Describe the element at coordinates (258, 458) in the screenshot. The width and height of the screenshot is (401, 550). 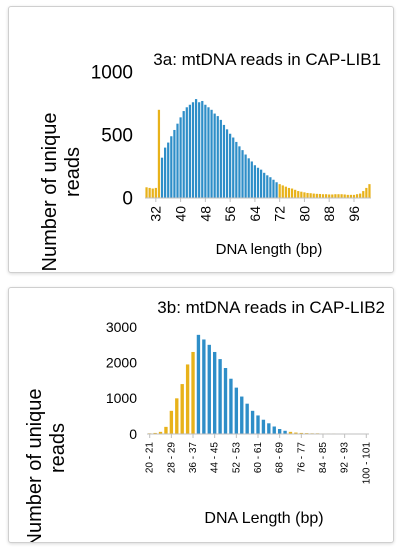
I see `x-tick-b-5: 60 - 61` at that location.